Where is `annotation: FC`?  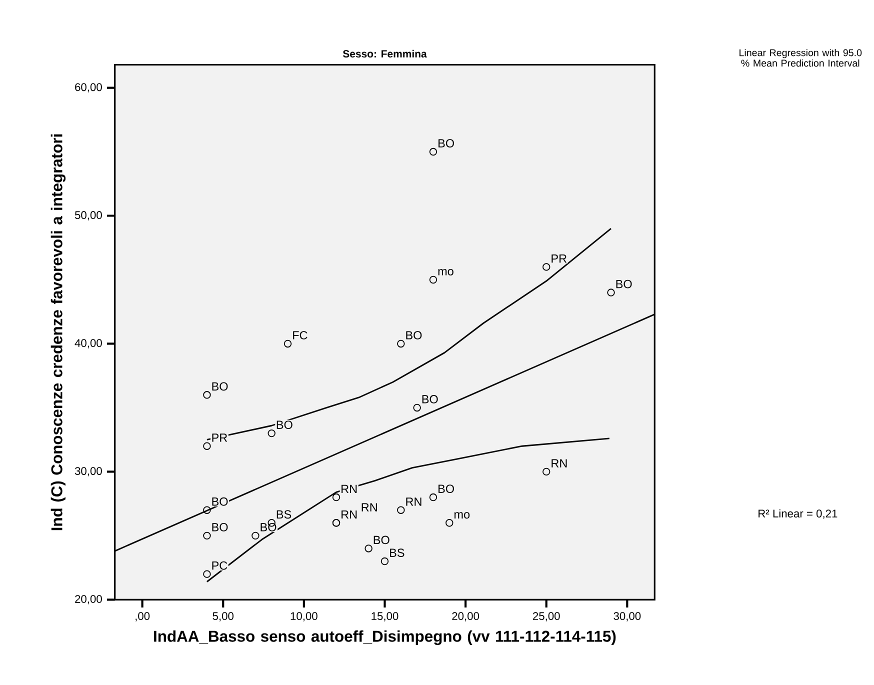 annotation: FC is located at coordinates (300, 335).